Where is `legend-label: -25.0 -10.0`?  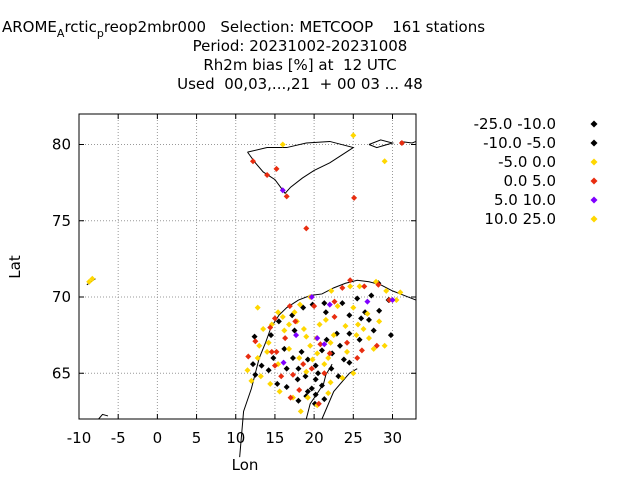 legend-label: -25.0 -10.0 is located at coordinates (515, 124).